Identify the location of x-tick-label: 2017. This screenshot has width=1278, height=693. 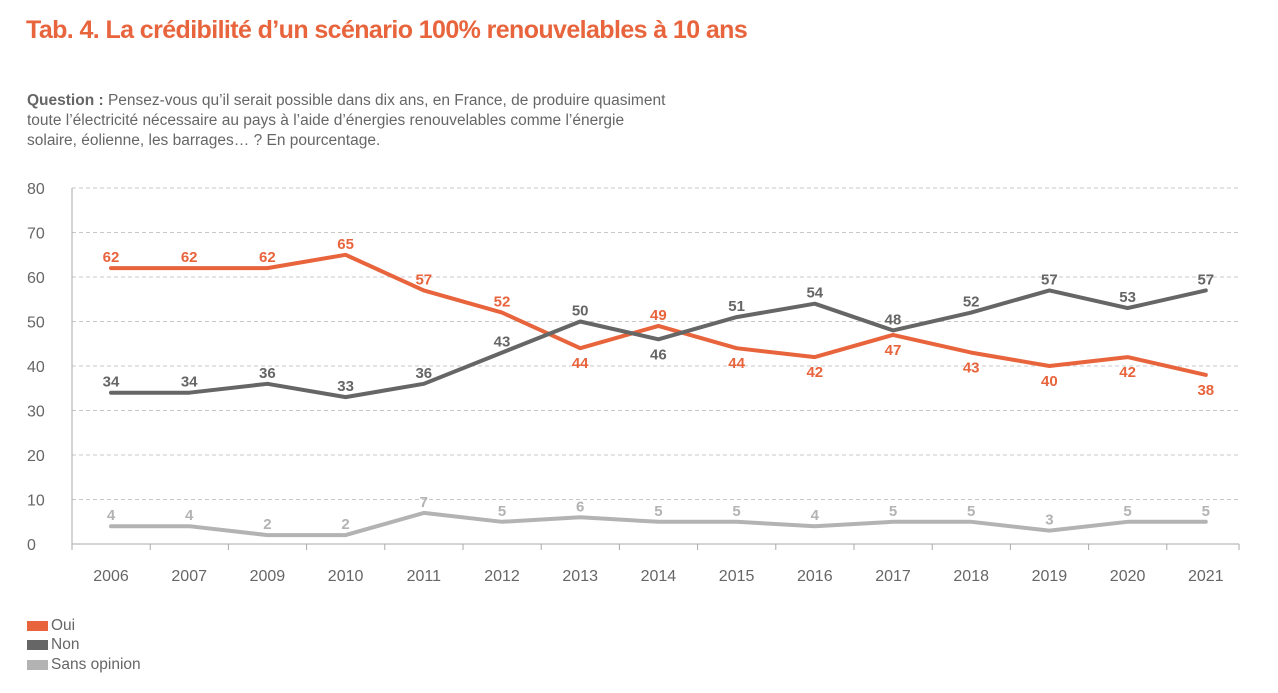
(893, 576).